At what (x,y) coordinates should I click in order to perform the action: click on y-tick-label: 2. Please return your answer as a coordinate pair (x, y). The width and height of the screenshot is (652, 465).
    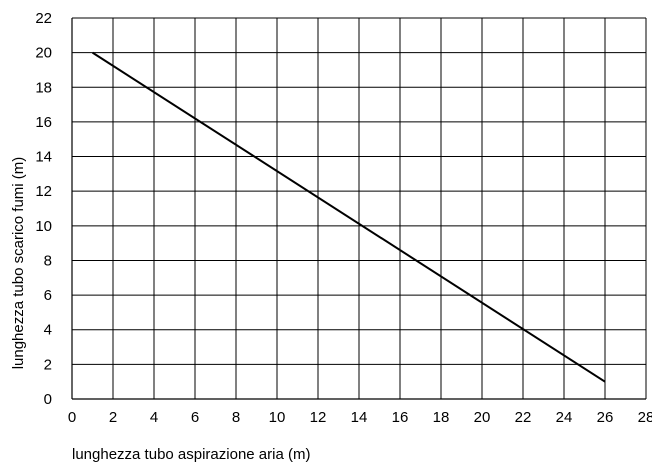
    Looking at the image, I should click on (48, 364).